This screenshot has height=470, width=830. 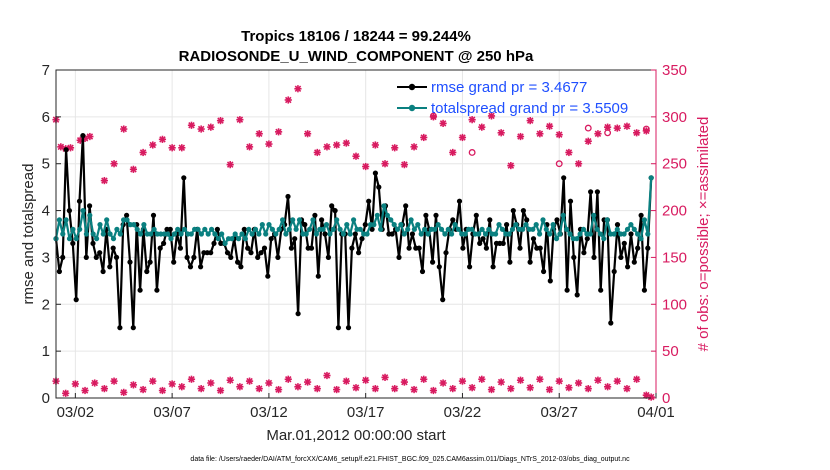 I want to click on y-right-tick-label: 50, so click(x=670, y=351).